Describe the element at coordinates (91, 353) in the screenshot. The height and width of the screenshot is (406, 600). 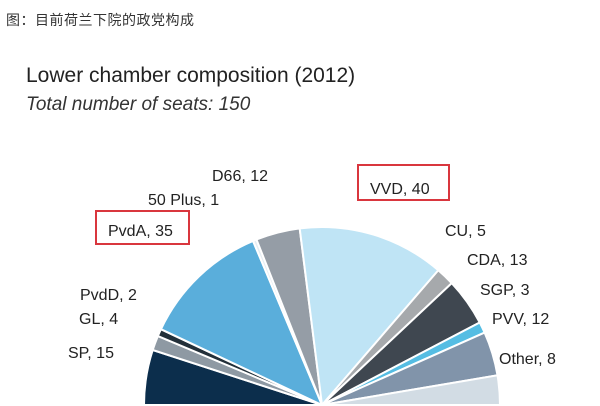
I see `label-sp: SP, 15` at that location.